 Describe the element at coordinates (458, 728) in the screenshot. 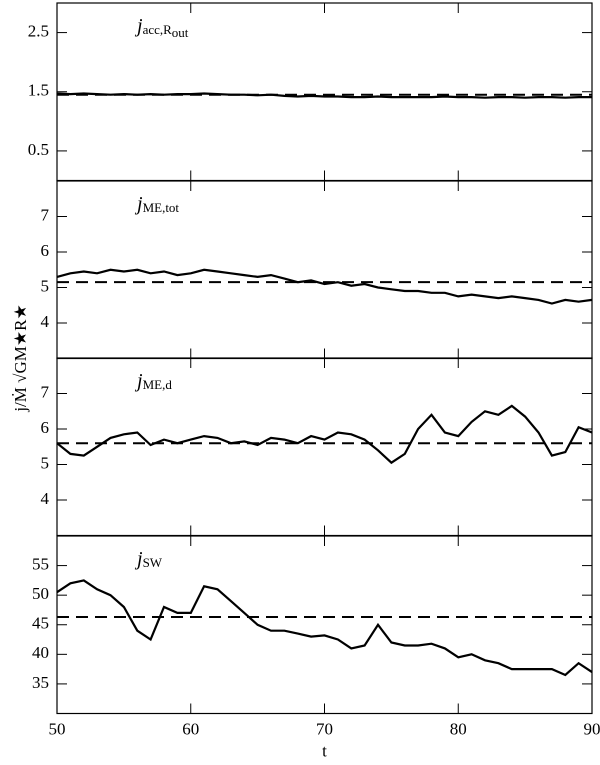

I see `x-tick-label: 80` at that location.